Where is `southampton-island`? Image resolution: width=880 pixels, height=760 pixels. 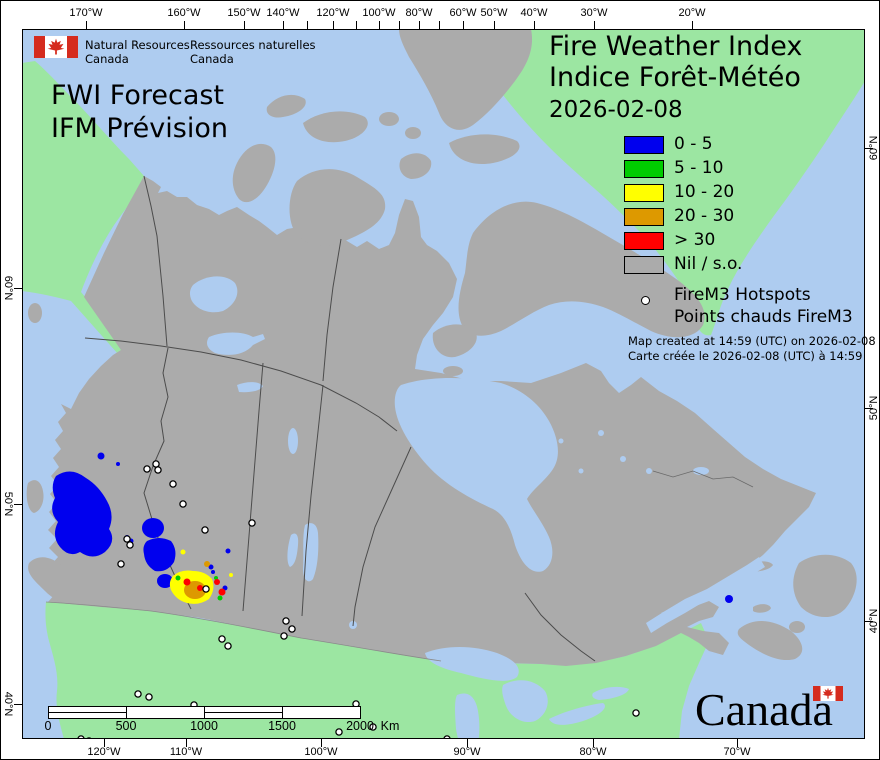 southampton-island is located at coordinates (454, 341).